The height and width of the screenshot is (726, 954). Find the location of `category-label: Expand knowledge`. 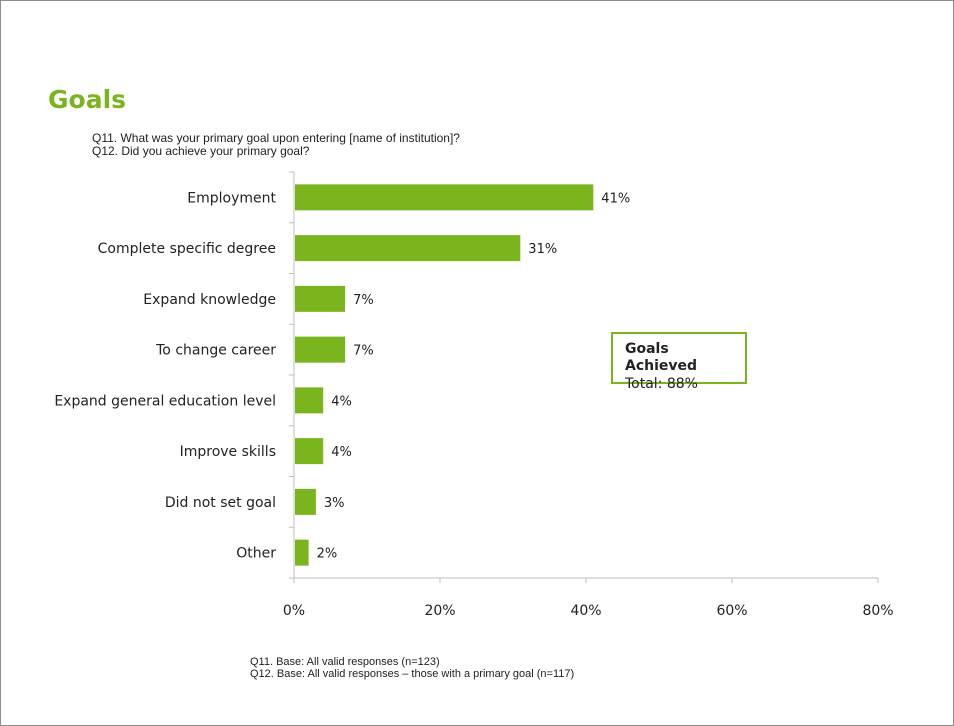

category-label: Expand knowledge is located at coordinates (209, 300).